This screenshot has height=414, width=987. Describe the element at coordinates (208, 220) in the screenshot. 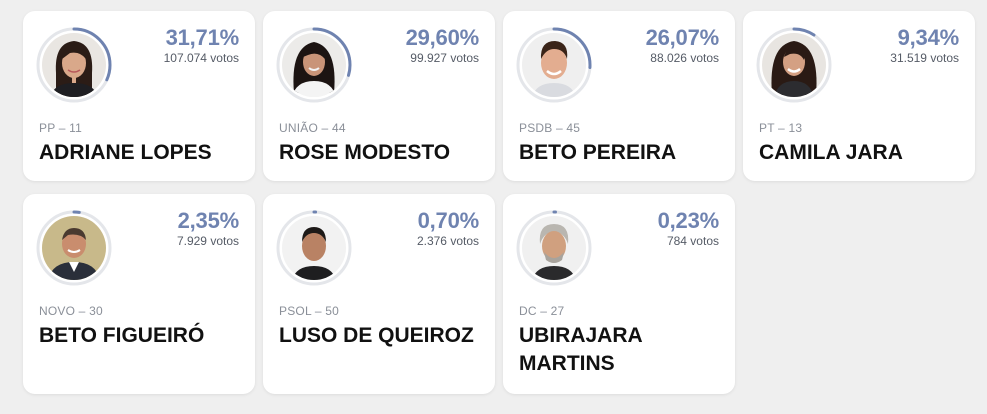

I see `vote-percentage: 2,35%` at that location.